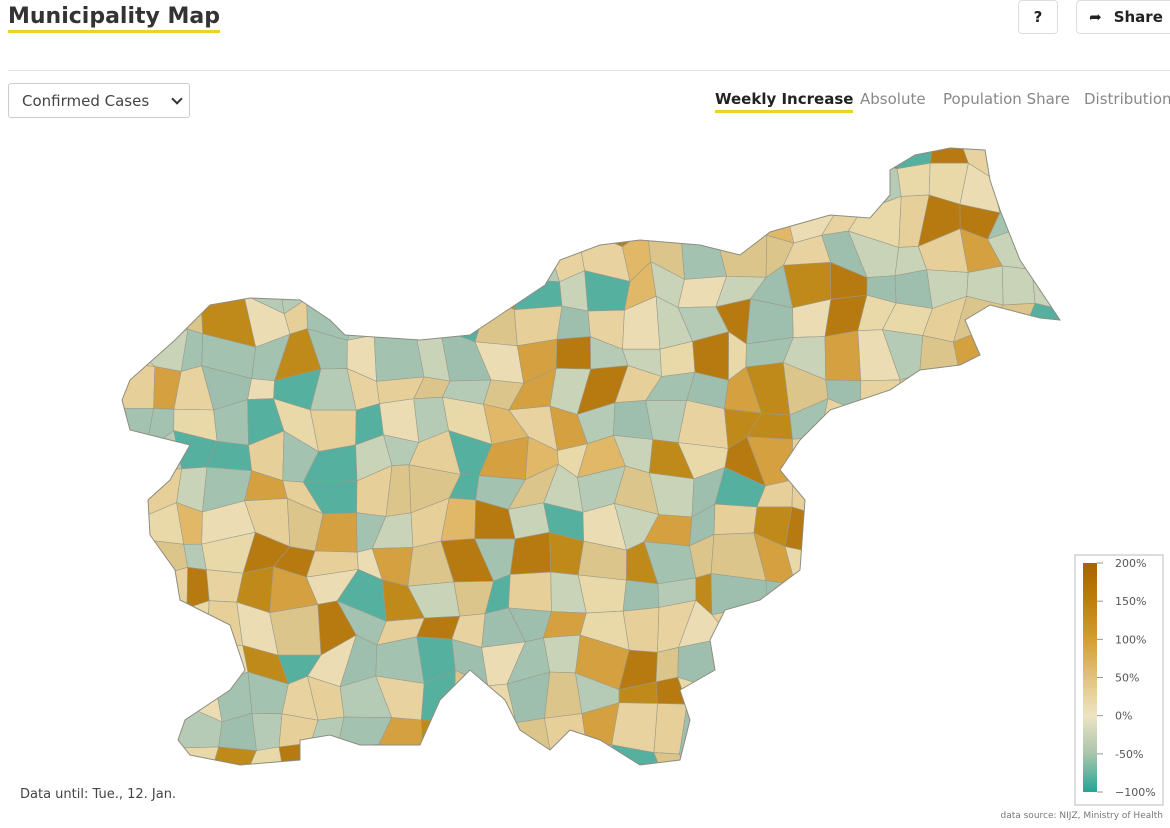 This screenshot has width=1170, height=828. What do you see at coordinates (784, 100) in the screenshot?
I see `view-tab: Weekly Increase` at bounding box center [784, 100].